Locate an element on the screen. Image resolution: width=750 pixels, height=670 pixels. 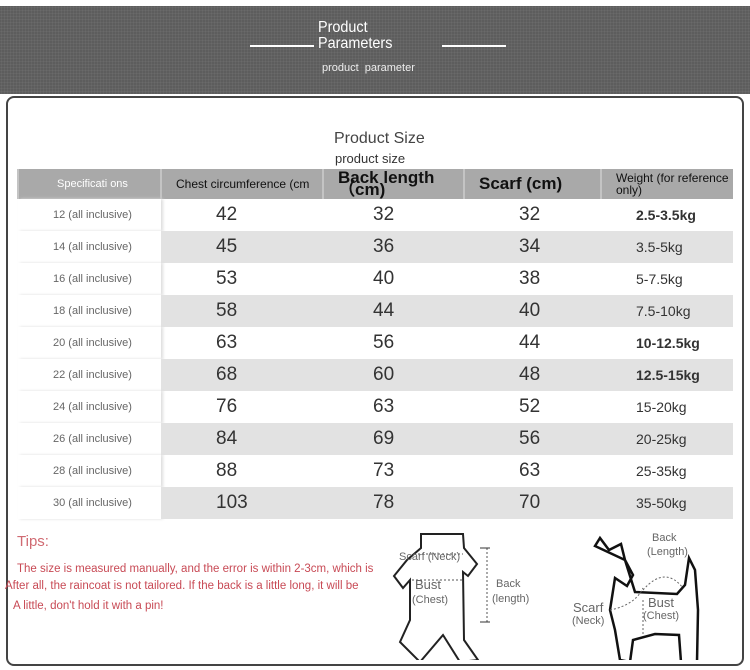
table-row: 20 (all inclusive) 63 56 44 10-12.5kg is located at coordinates (375, 343).